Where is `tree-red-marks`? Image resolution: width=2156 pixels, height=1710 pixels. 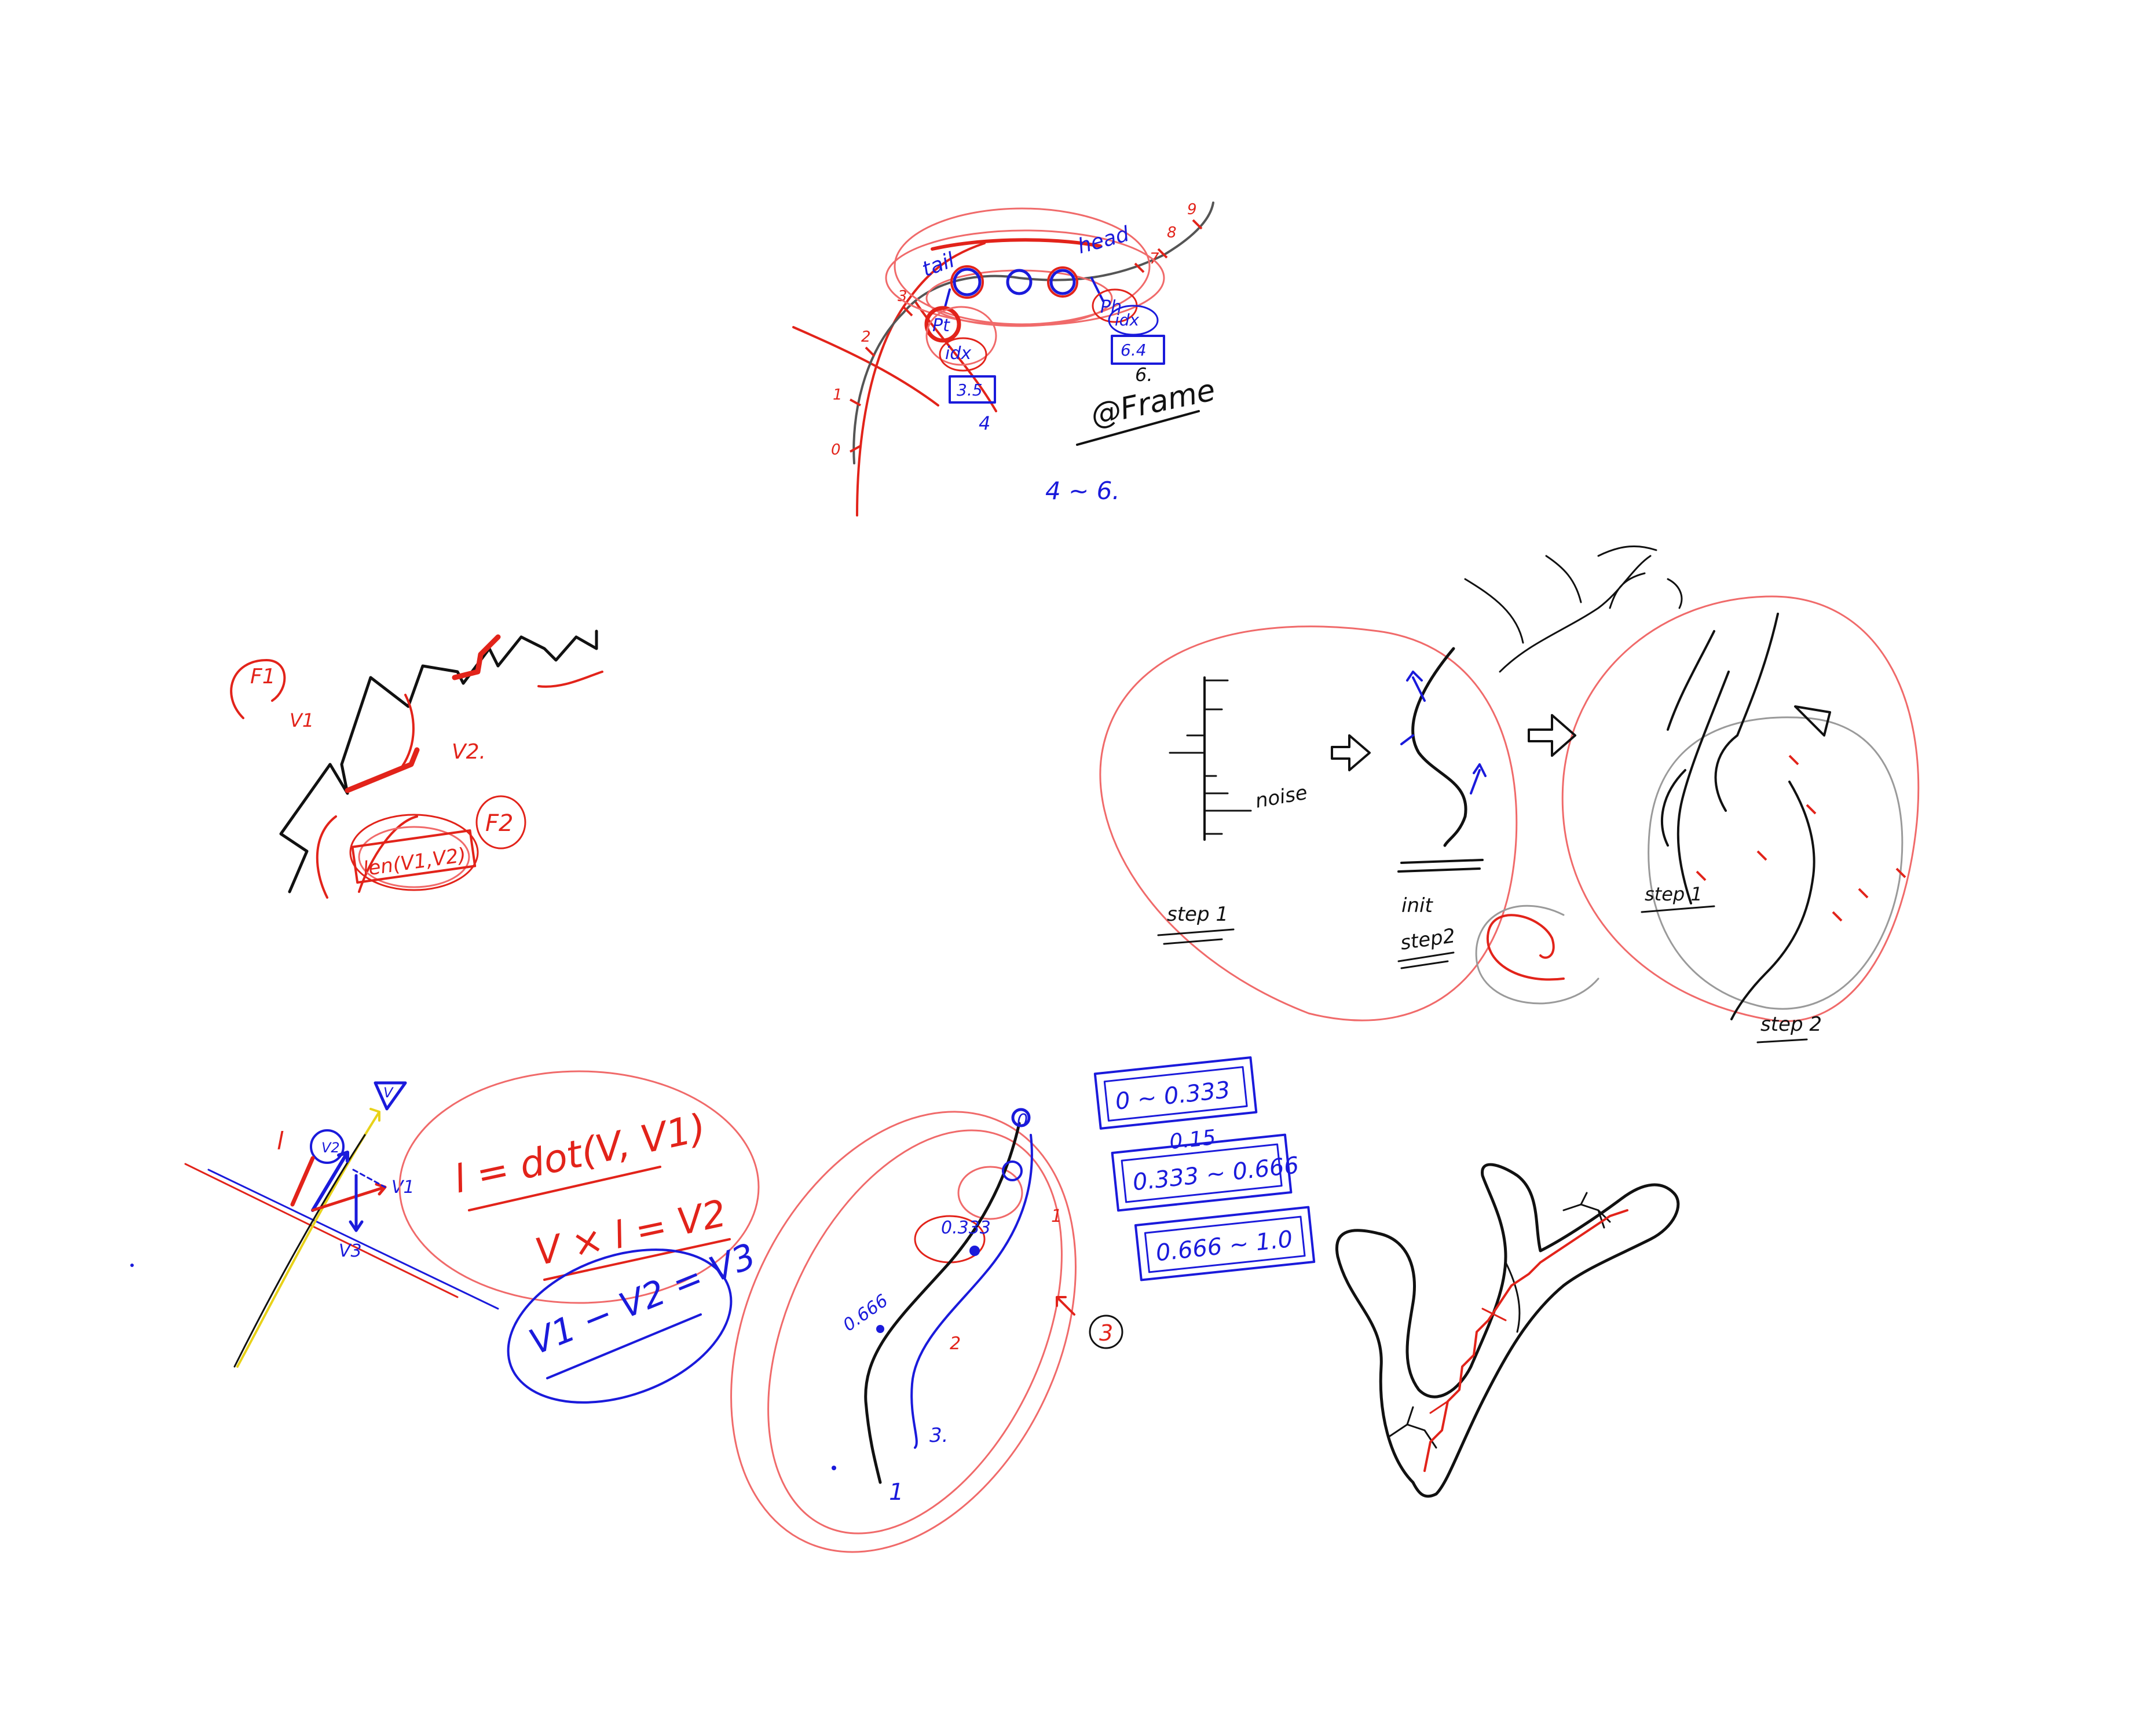 tree-red-marks is located at coordinates (1801, 838).